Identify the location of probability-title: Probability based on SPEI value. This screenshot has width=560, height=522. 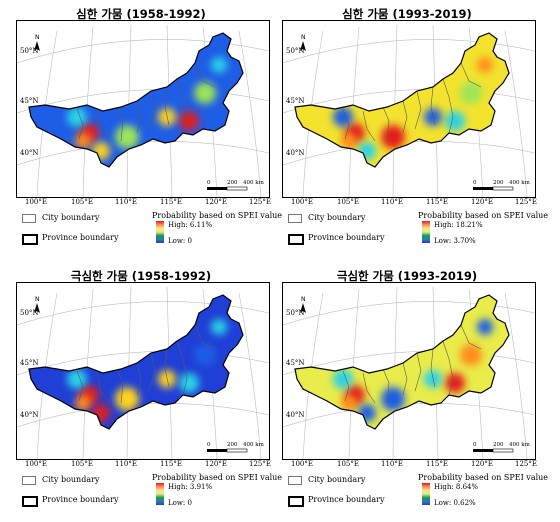
(483, 215).